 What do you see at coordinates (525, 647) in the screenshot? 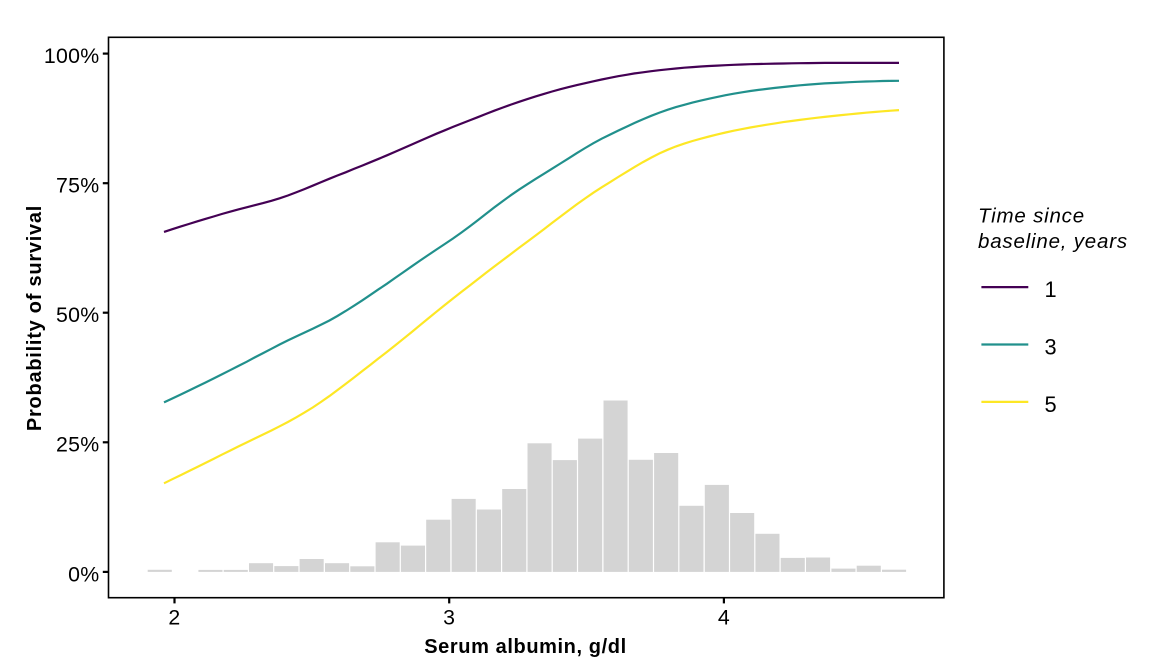
I see `svg-text: Serum albumin, g/dl` at bounding box center [525, 647].